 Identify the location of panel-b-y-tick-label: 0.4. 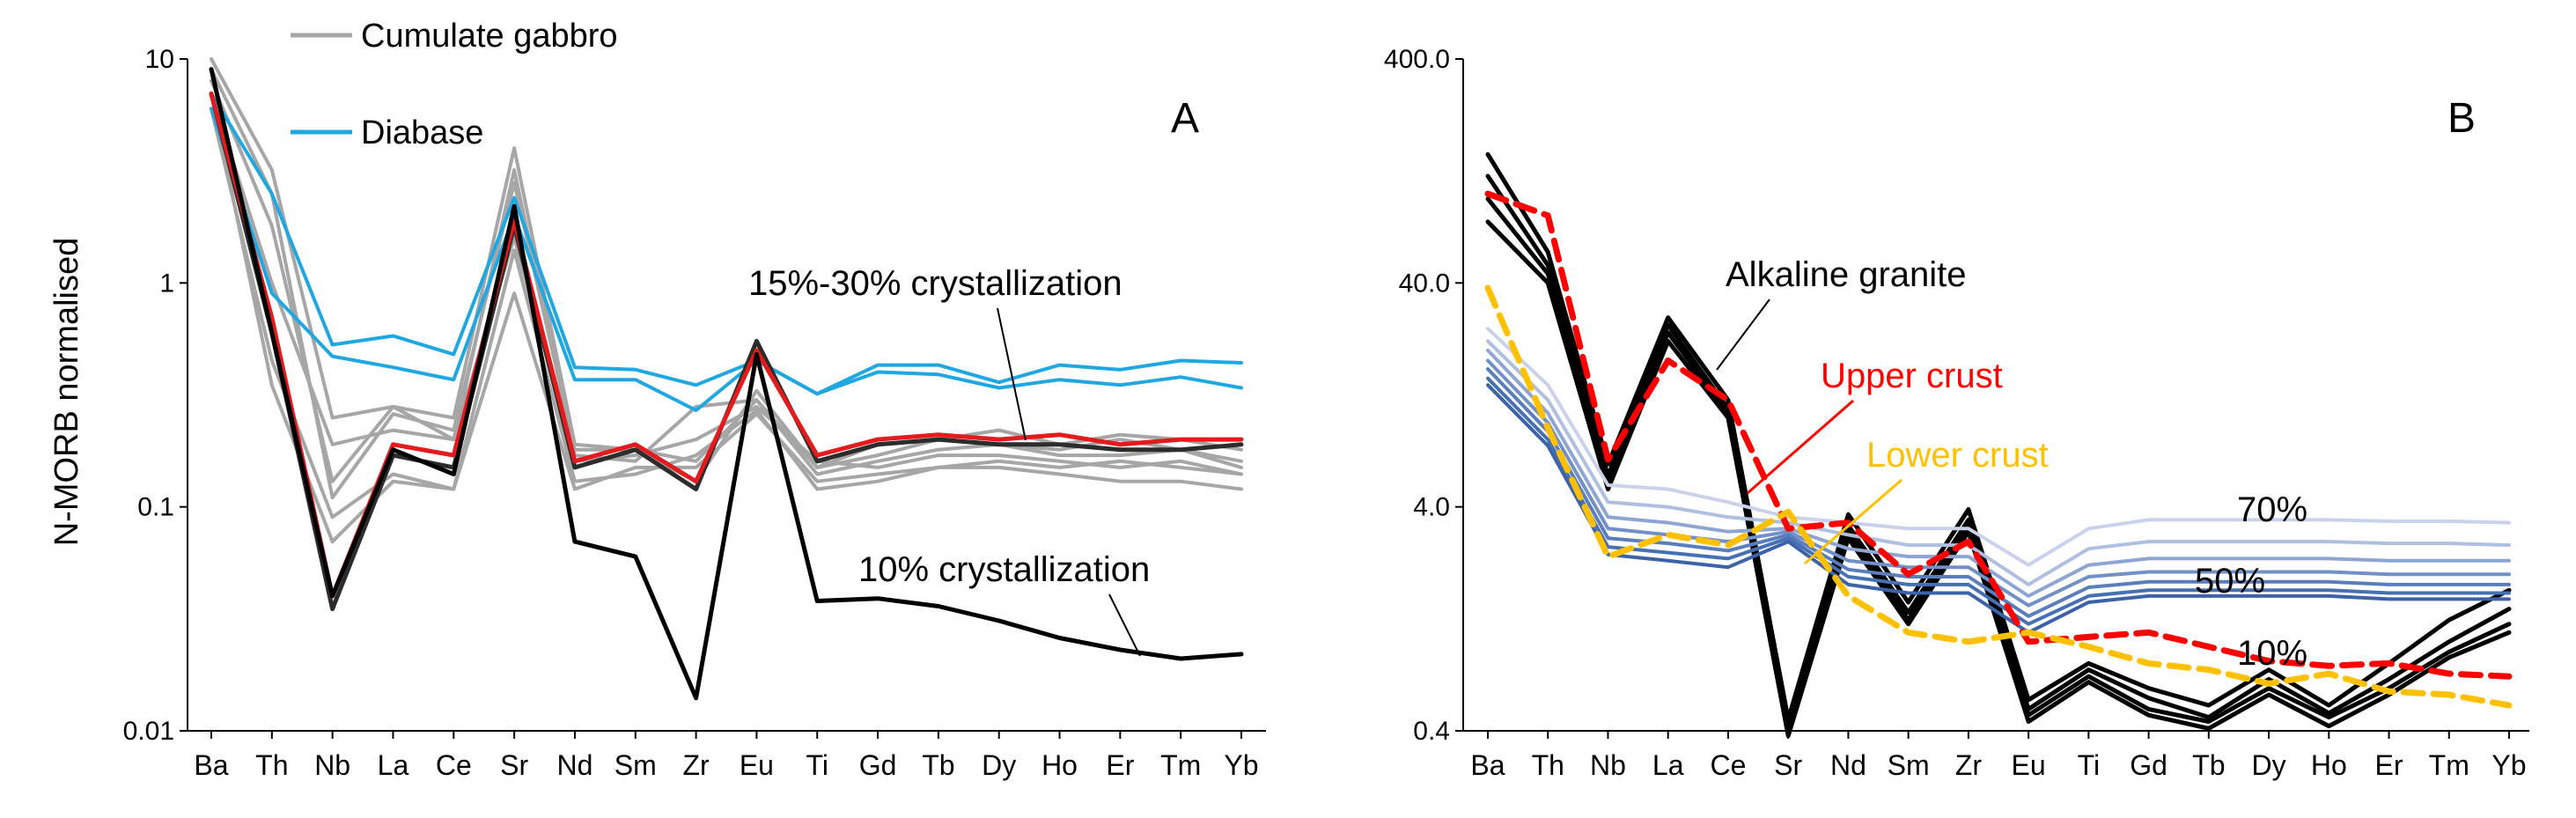
(1432, 731).